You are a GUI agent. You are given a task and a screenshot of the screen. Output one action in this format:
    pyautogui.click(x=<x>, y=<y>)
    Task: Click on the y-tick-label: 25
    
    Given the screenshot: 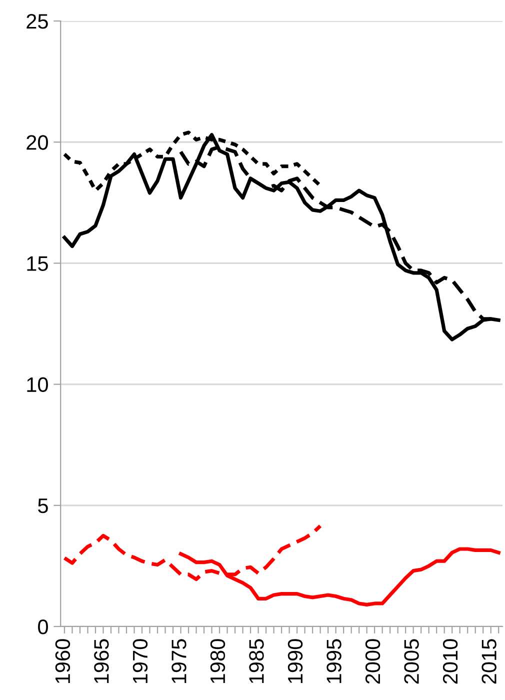 What is the action you would take?
    pyautogui.click(x=37, y=21)
    